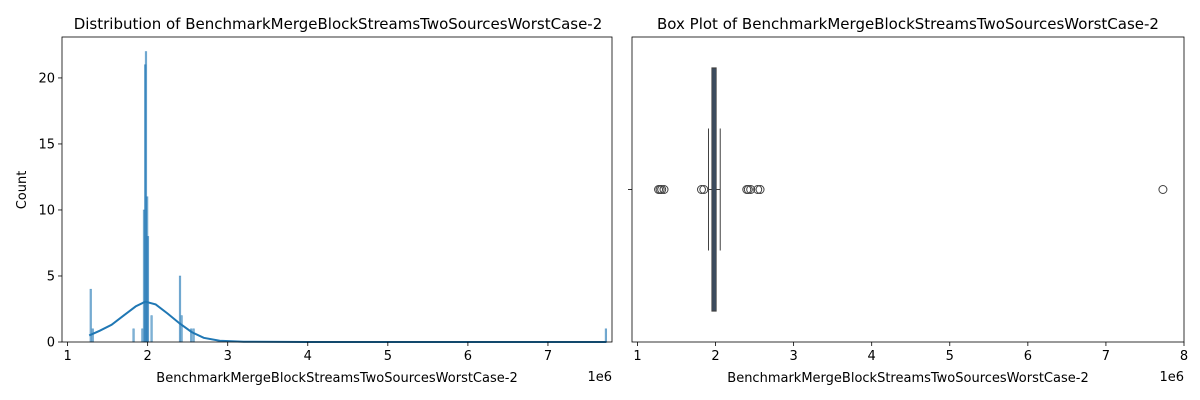  I want to click on histogram-y-tick-label-0: 0, so click(51, 343).